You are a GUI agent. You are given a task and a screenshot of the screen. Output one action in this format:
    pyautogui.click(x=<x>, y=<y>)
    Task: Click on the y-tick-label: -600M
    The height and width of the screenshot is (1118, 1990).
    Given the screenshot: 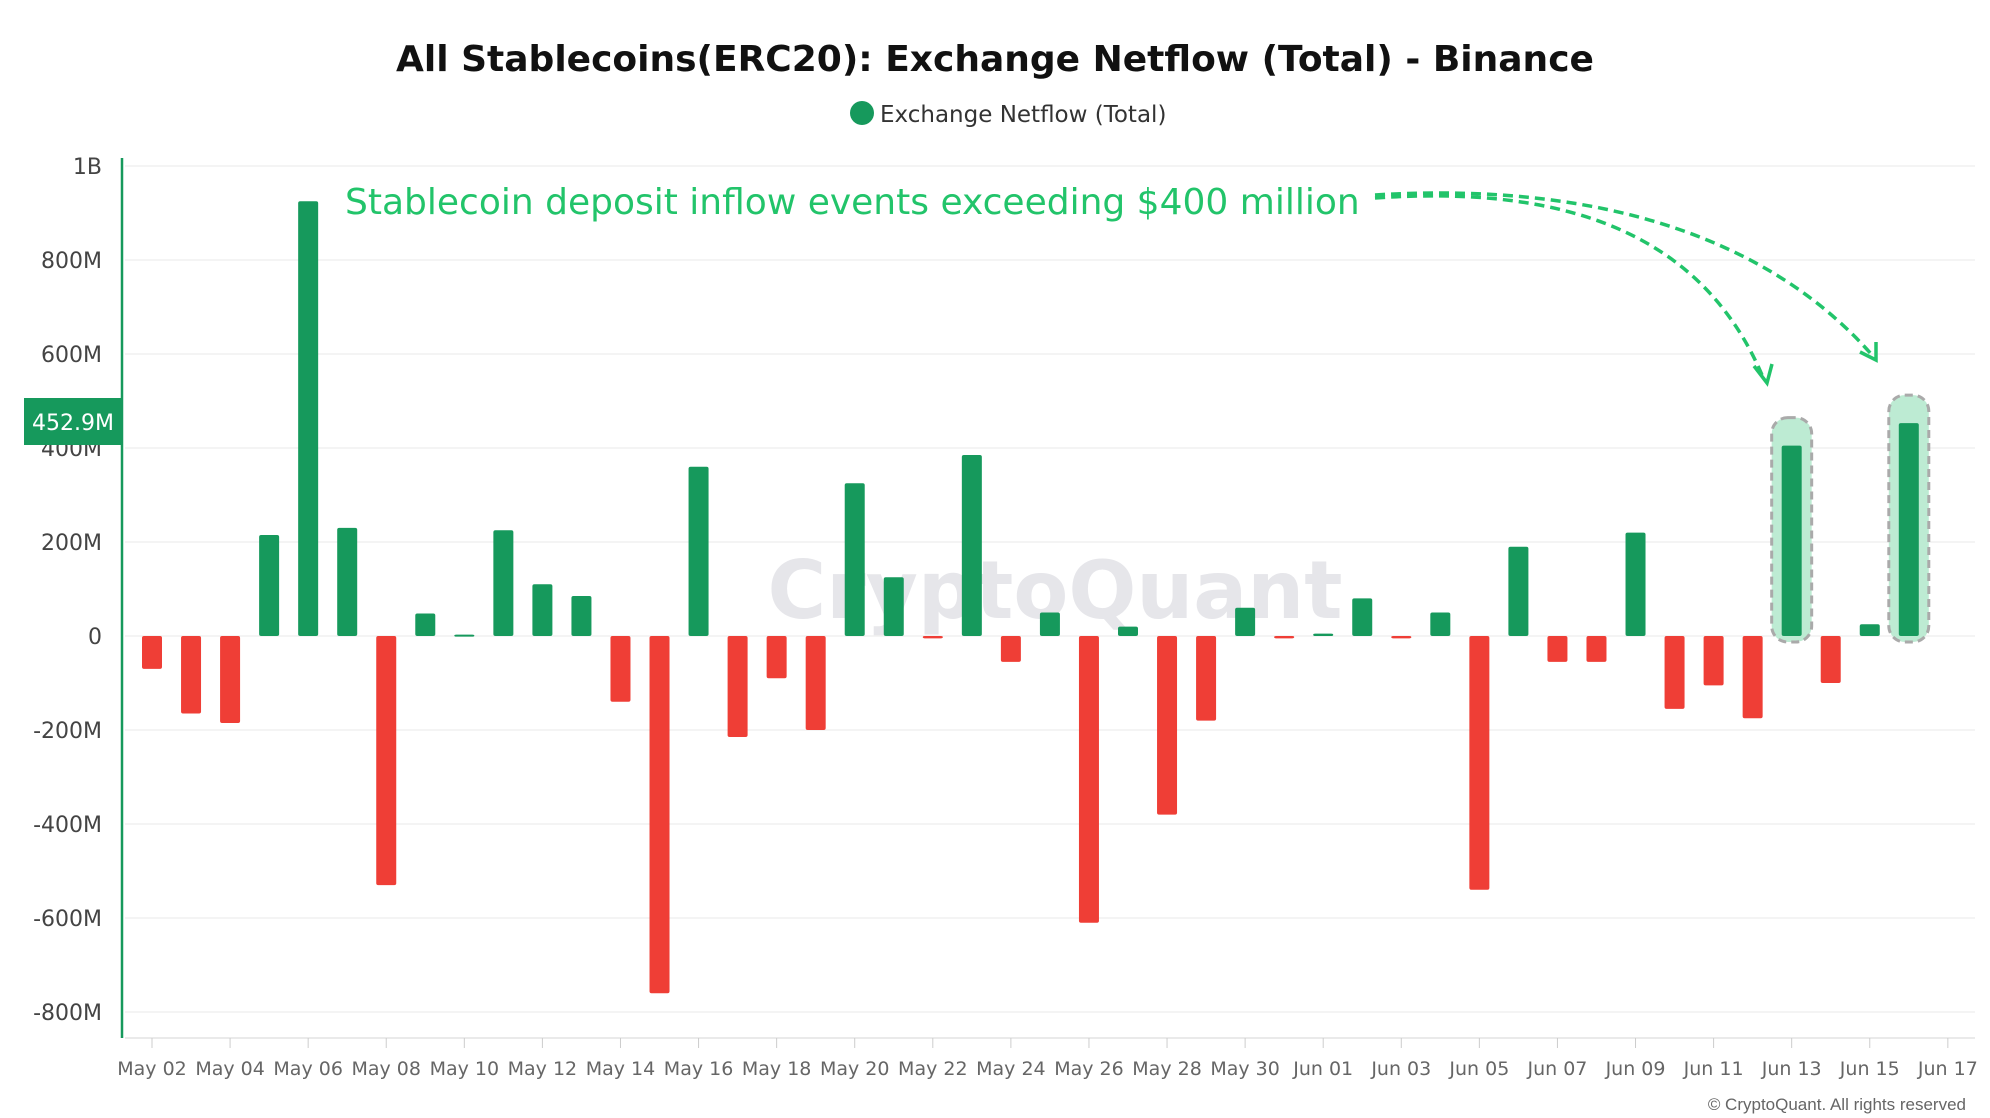 What is the action you would take?
    pyautogui.click(x=67, y=919)
    